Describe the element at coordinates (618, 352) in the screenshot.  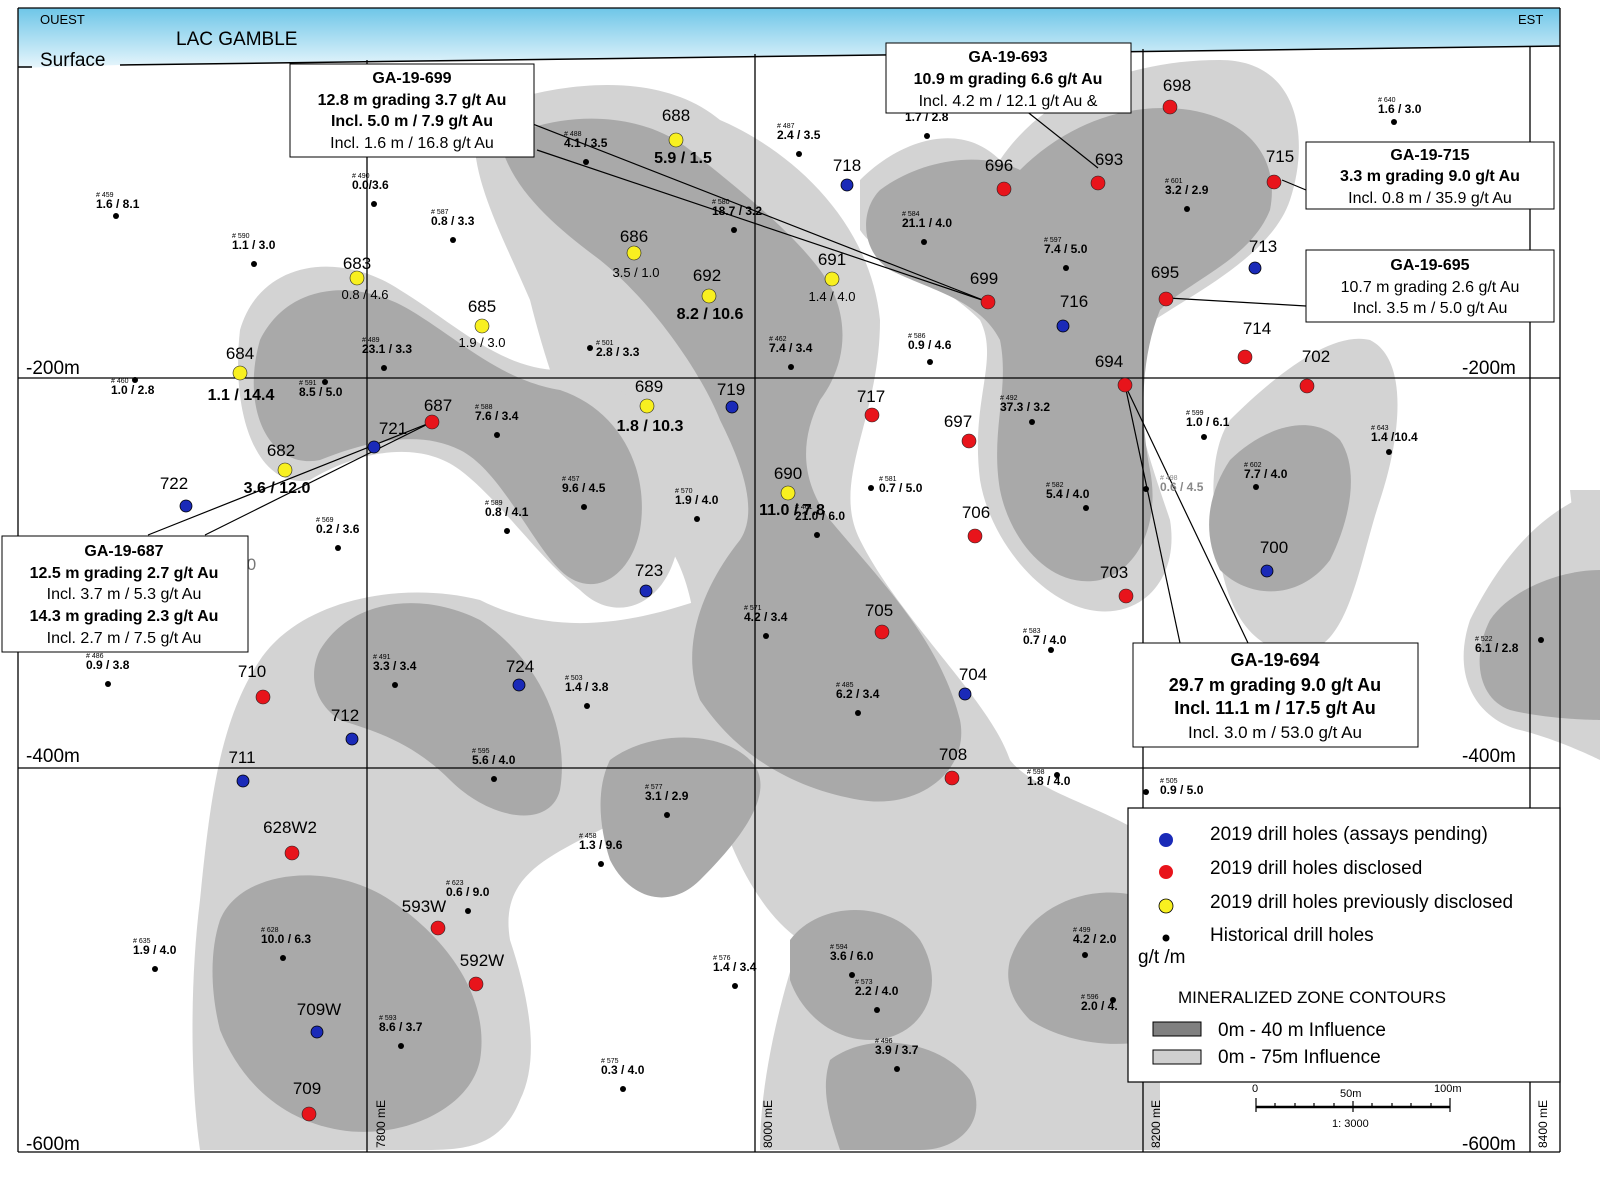
I see `historical-hole-value: 2.8 / 3.3` at that location.